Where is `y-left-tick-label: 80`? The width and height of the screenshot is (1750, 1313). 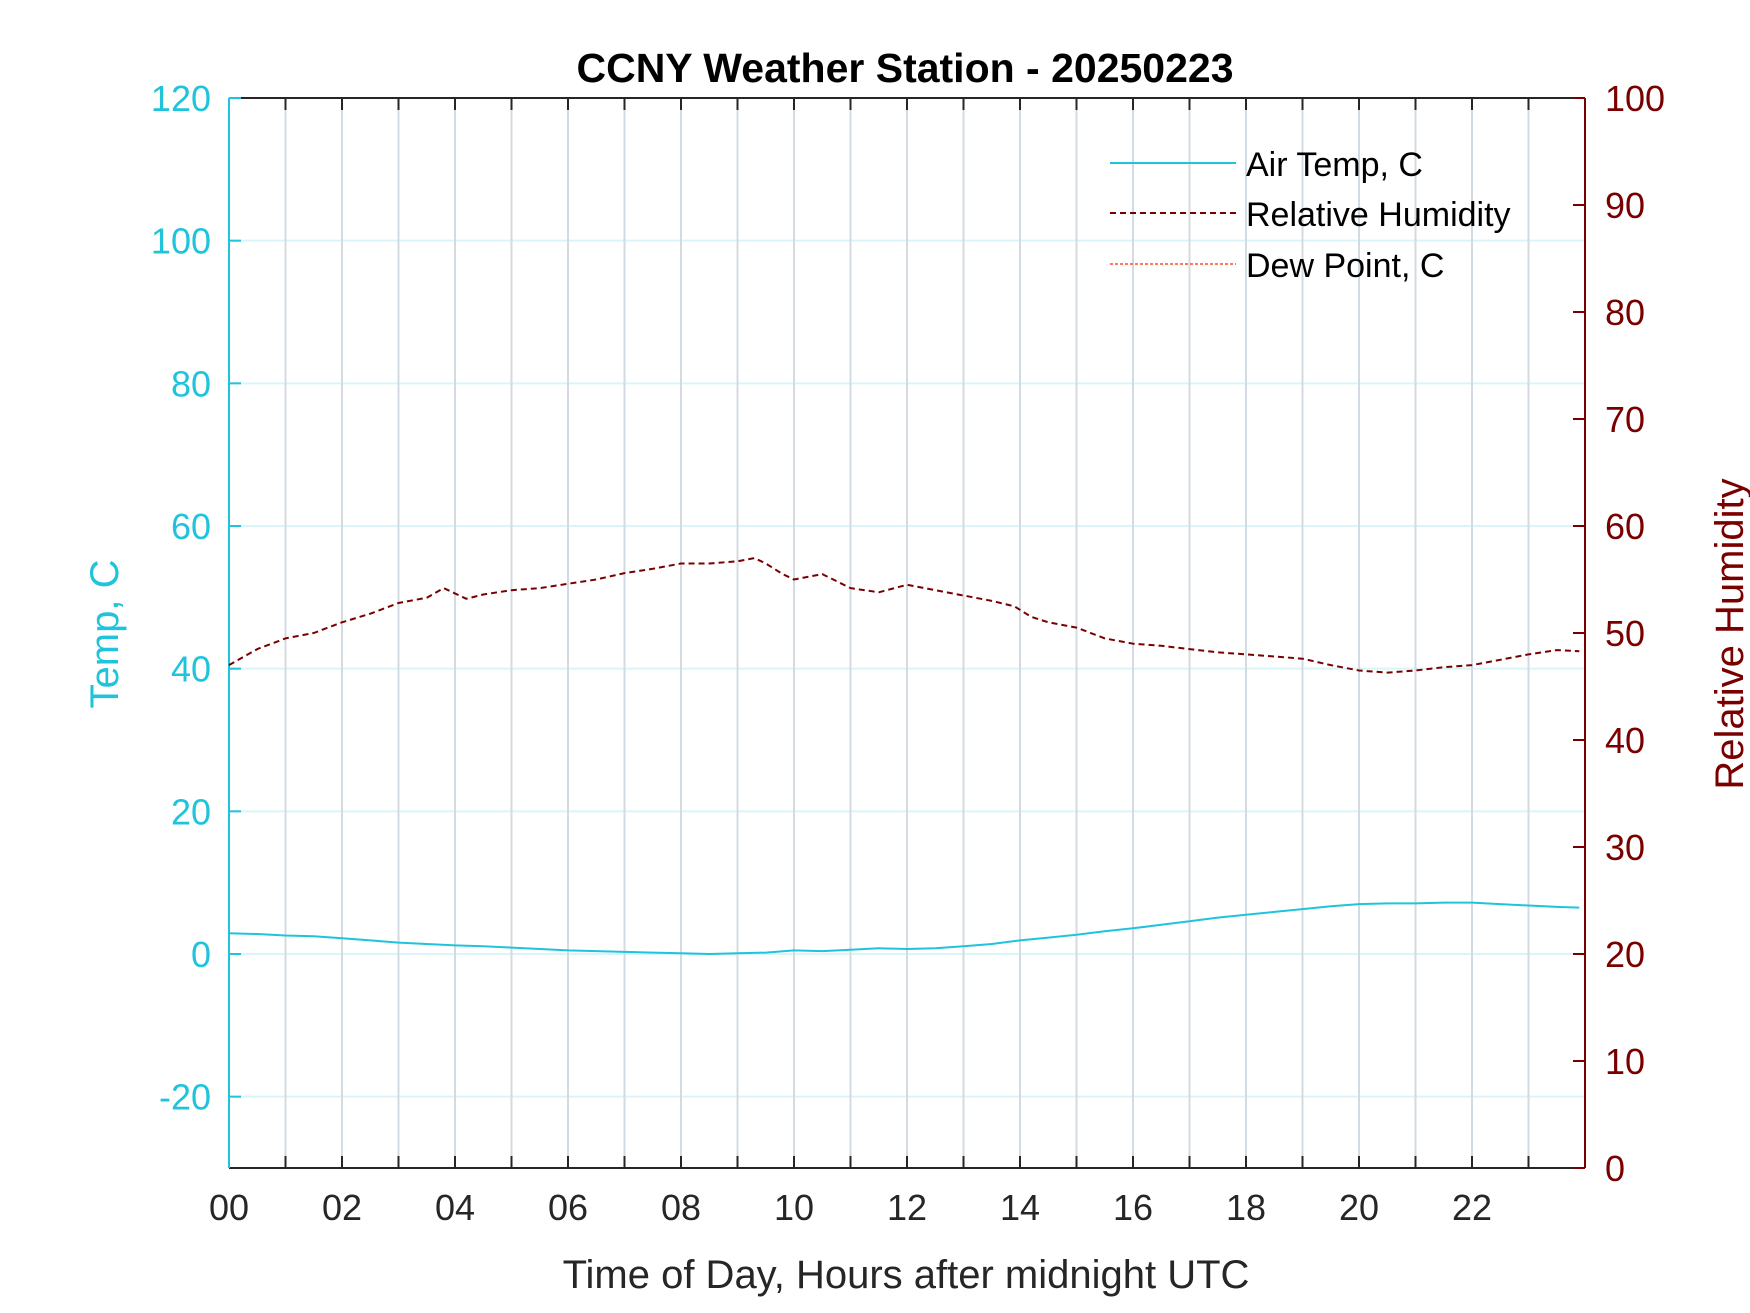 y-left-tick-label: 80 is located at coordinates (191, 383).